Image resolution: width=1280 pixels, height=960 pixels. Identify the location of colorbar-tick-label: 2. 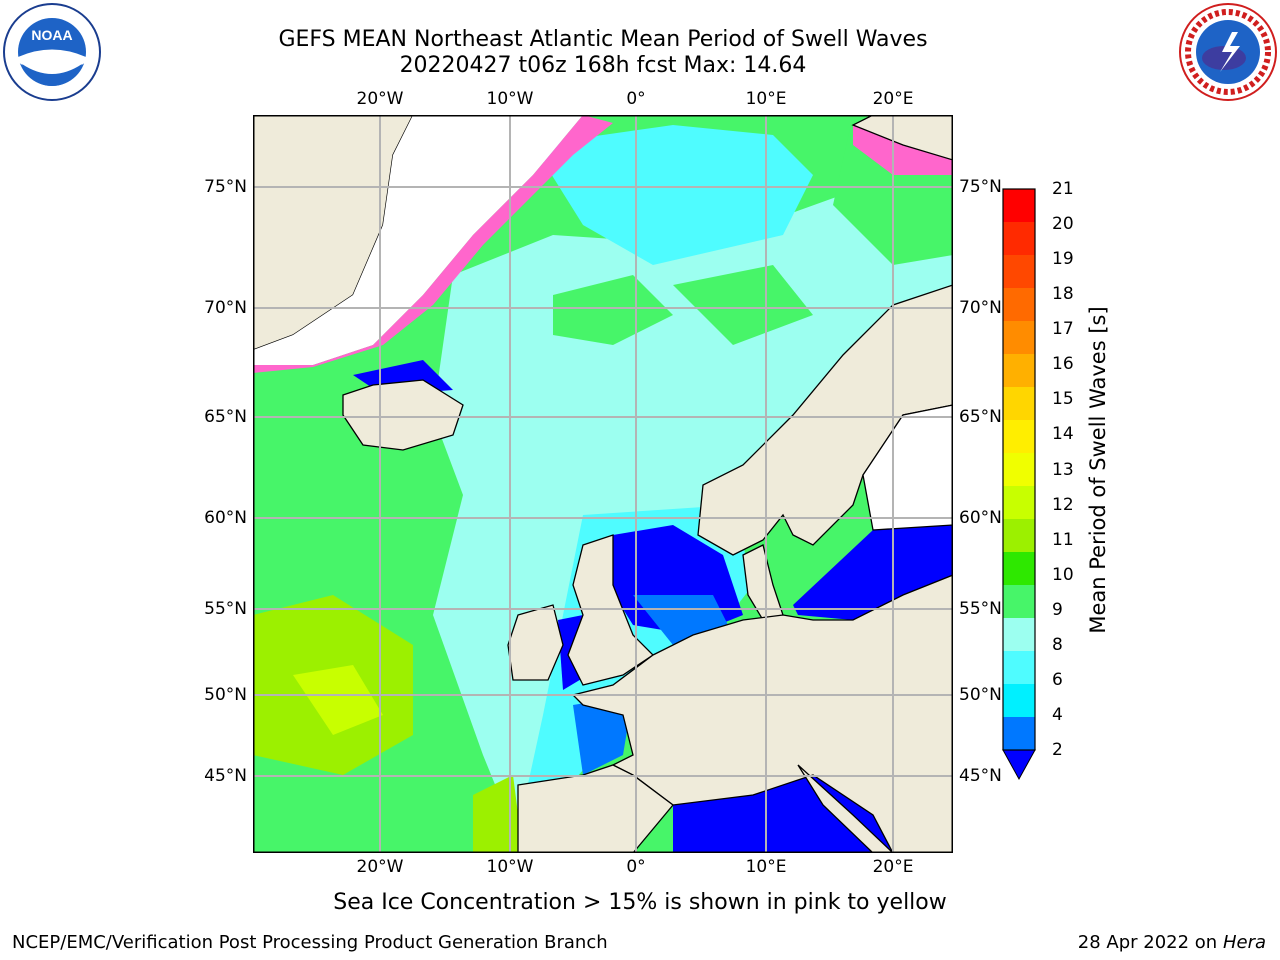
(1057, 750).